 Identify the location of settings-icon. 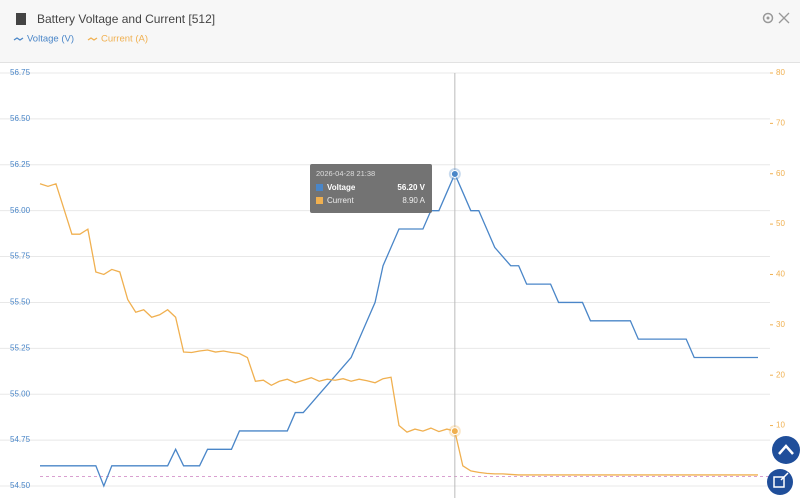
(768, 18).